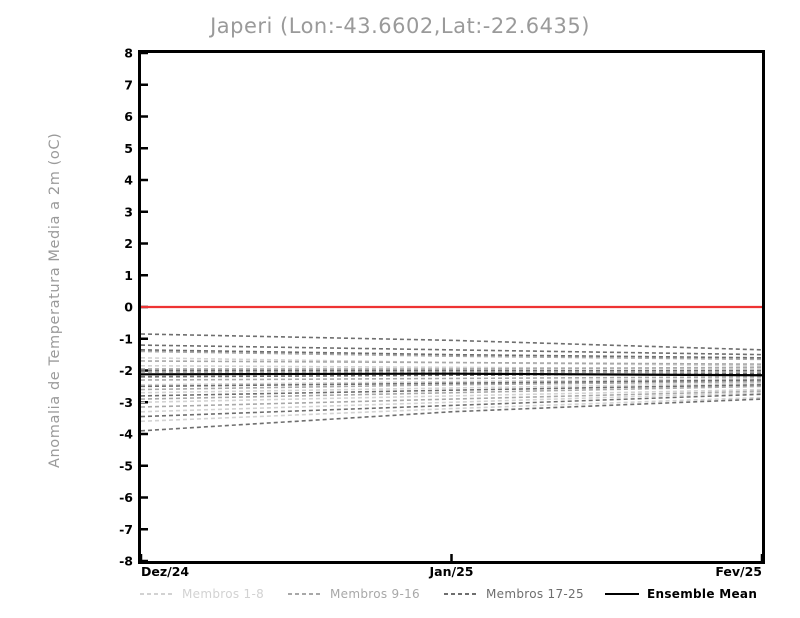  I want to click on x-tick-label: Dez/24, so click(165, 571).